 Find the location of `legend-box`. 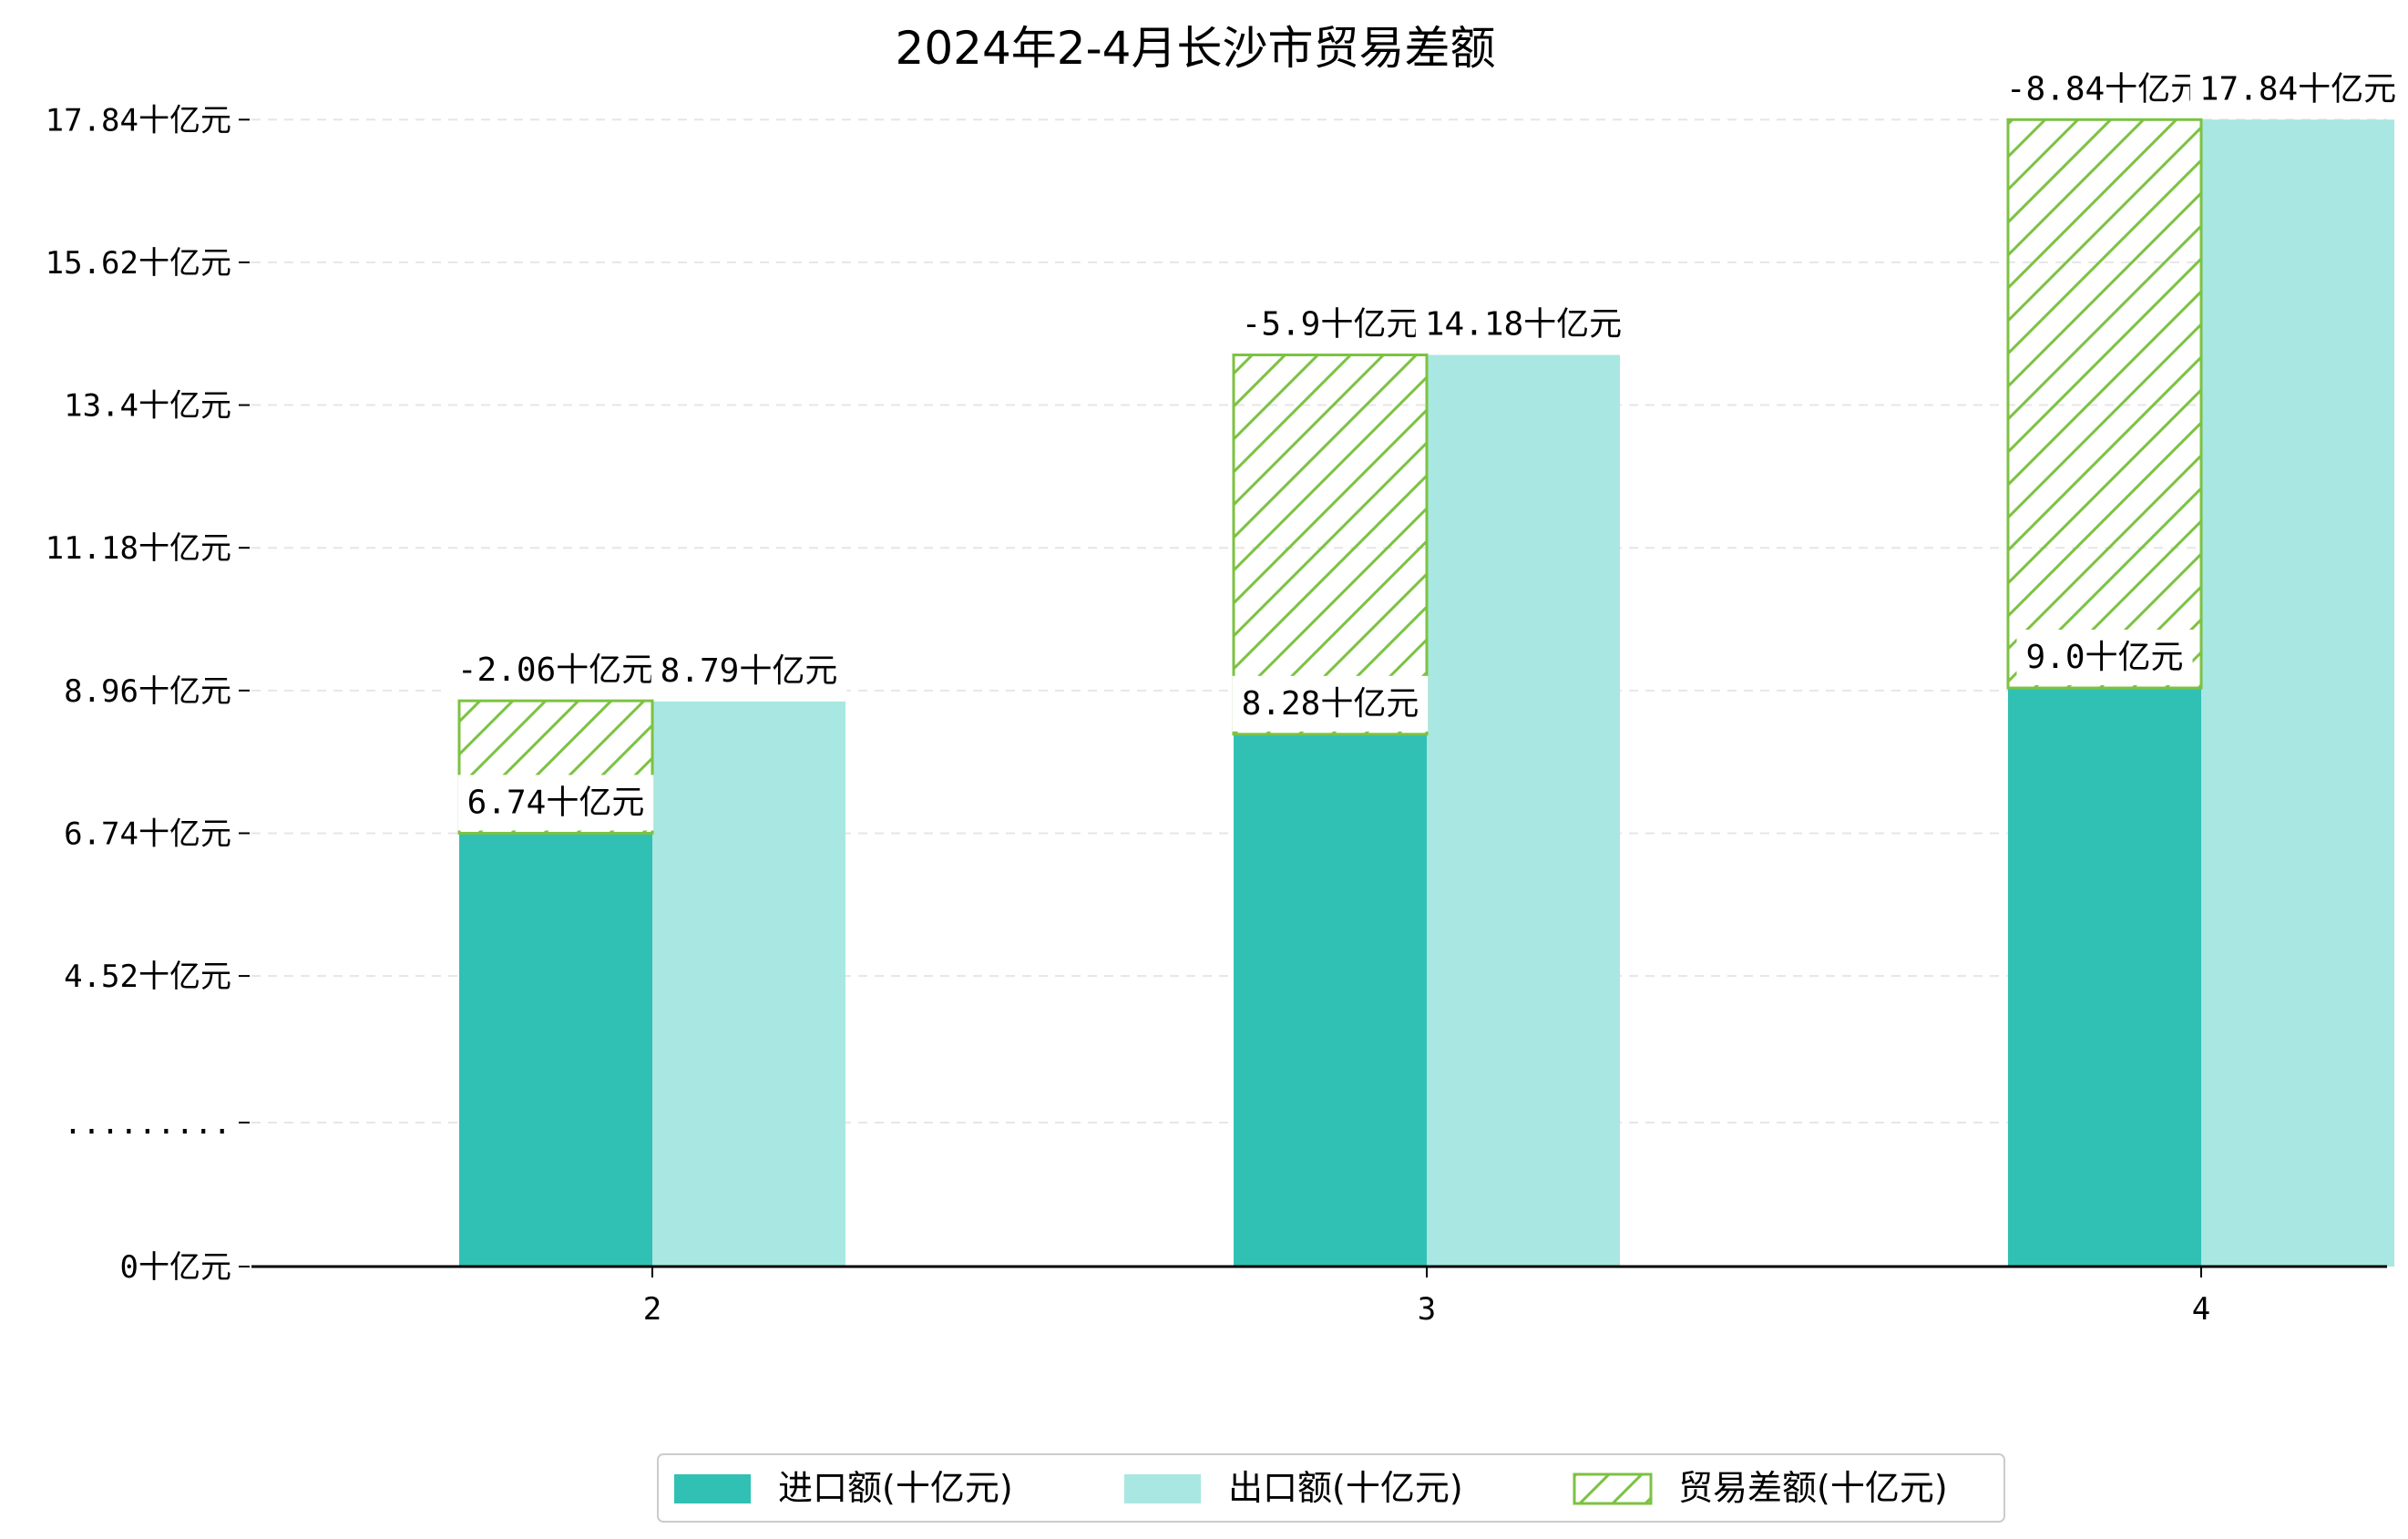

legend-box is located at coordinates (1331, 1488).